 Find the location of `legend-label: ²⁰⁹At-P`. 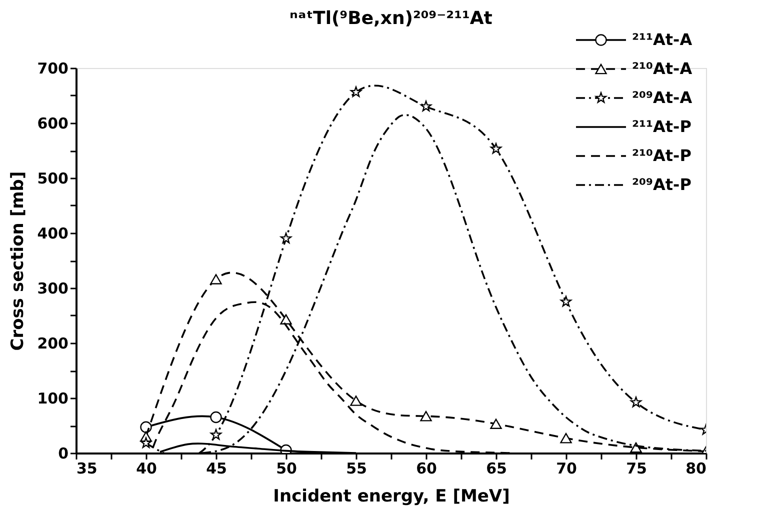

legend-label: ²⁰⁹At-P is located at coordinates (662, 184).